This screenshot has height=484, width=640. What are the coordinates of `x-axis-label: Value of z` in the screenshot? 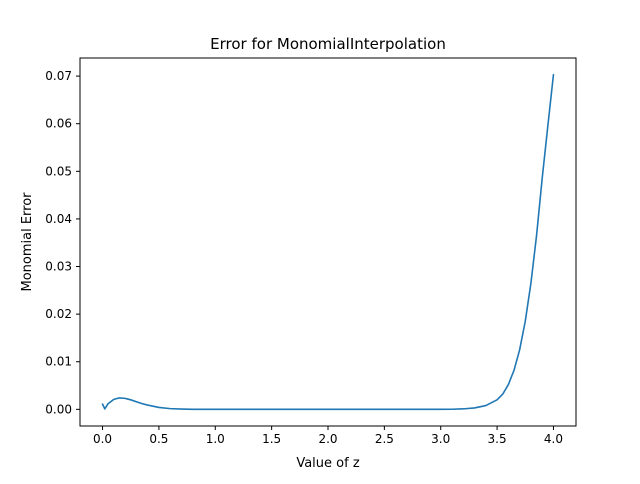 It's located at (327, 463).